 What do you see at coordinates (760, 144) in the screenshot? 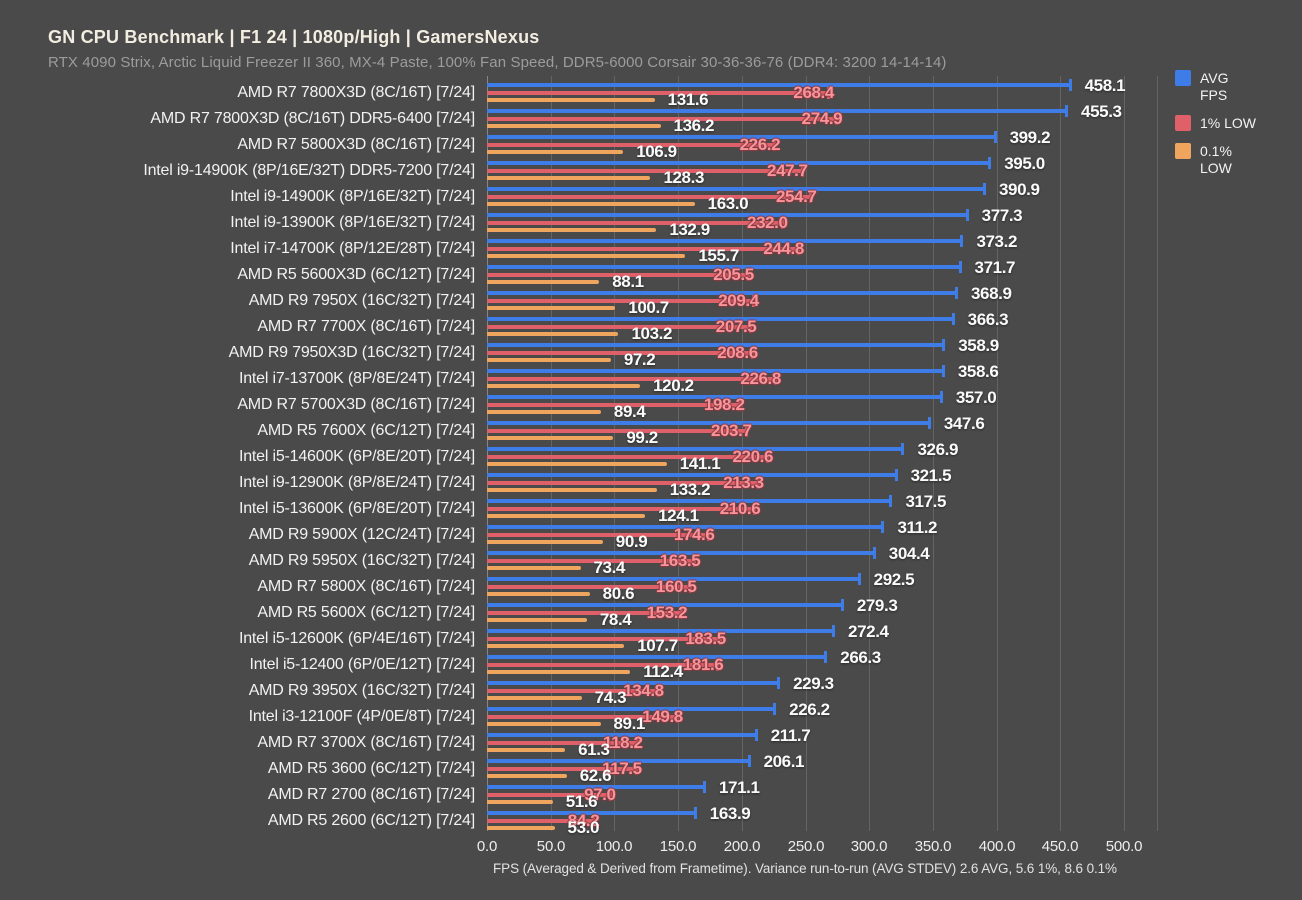
I see `one-pct-low-value-label: 226.2` at bounding box center [760, 144].